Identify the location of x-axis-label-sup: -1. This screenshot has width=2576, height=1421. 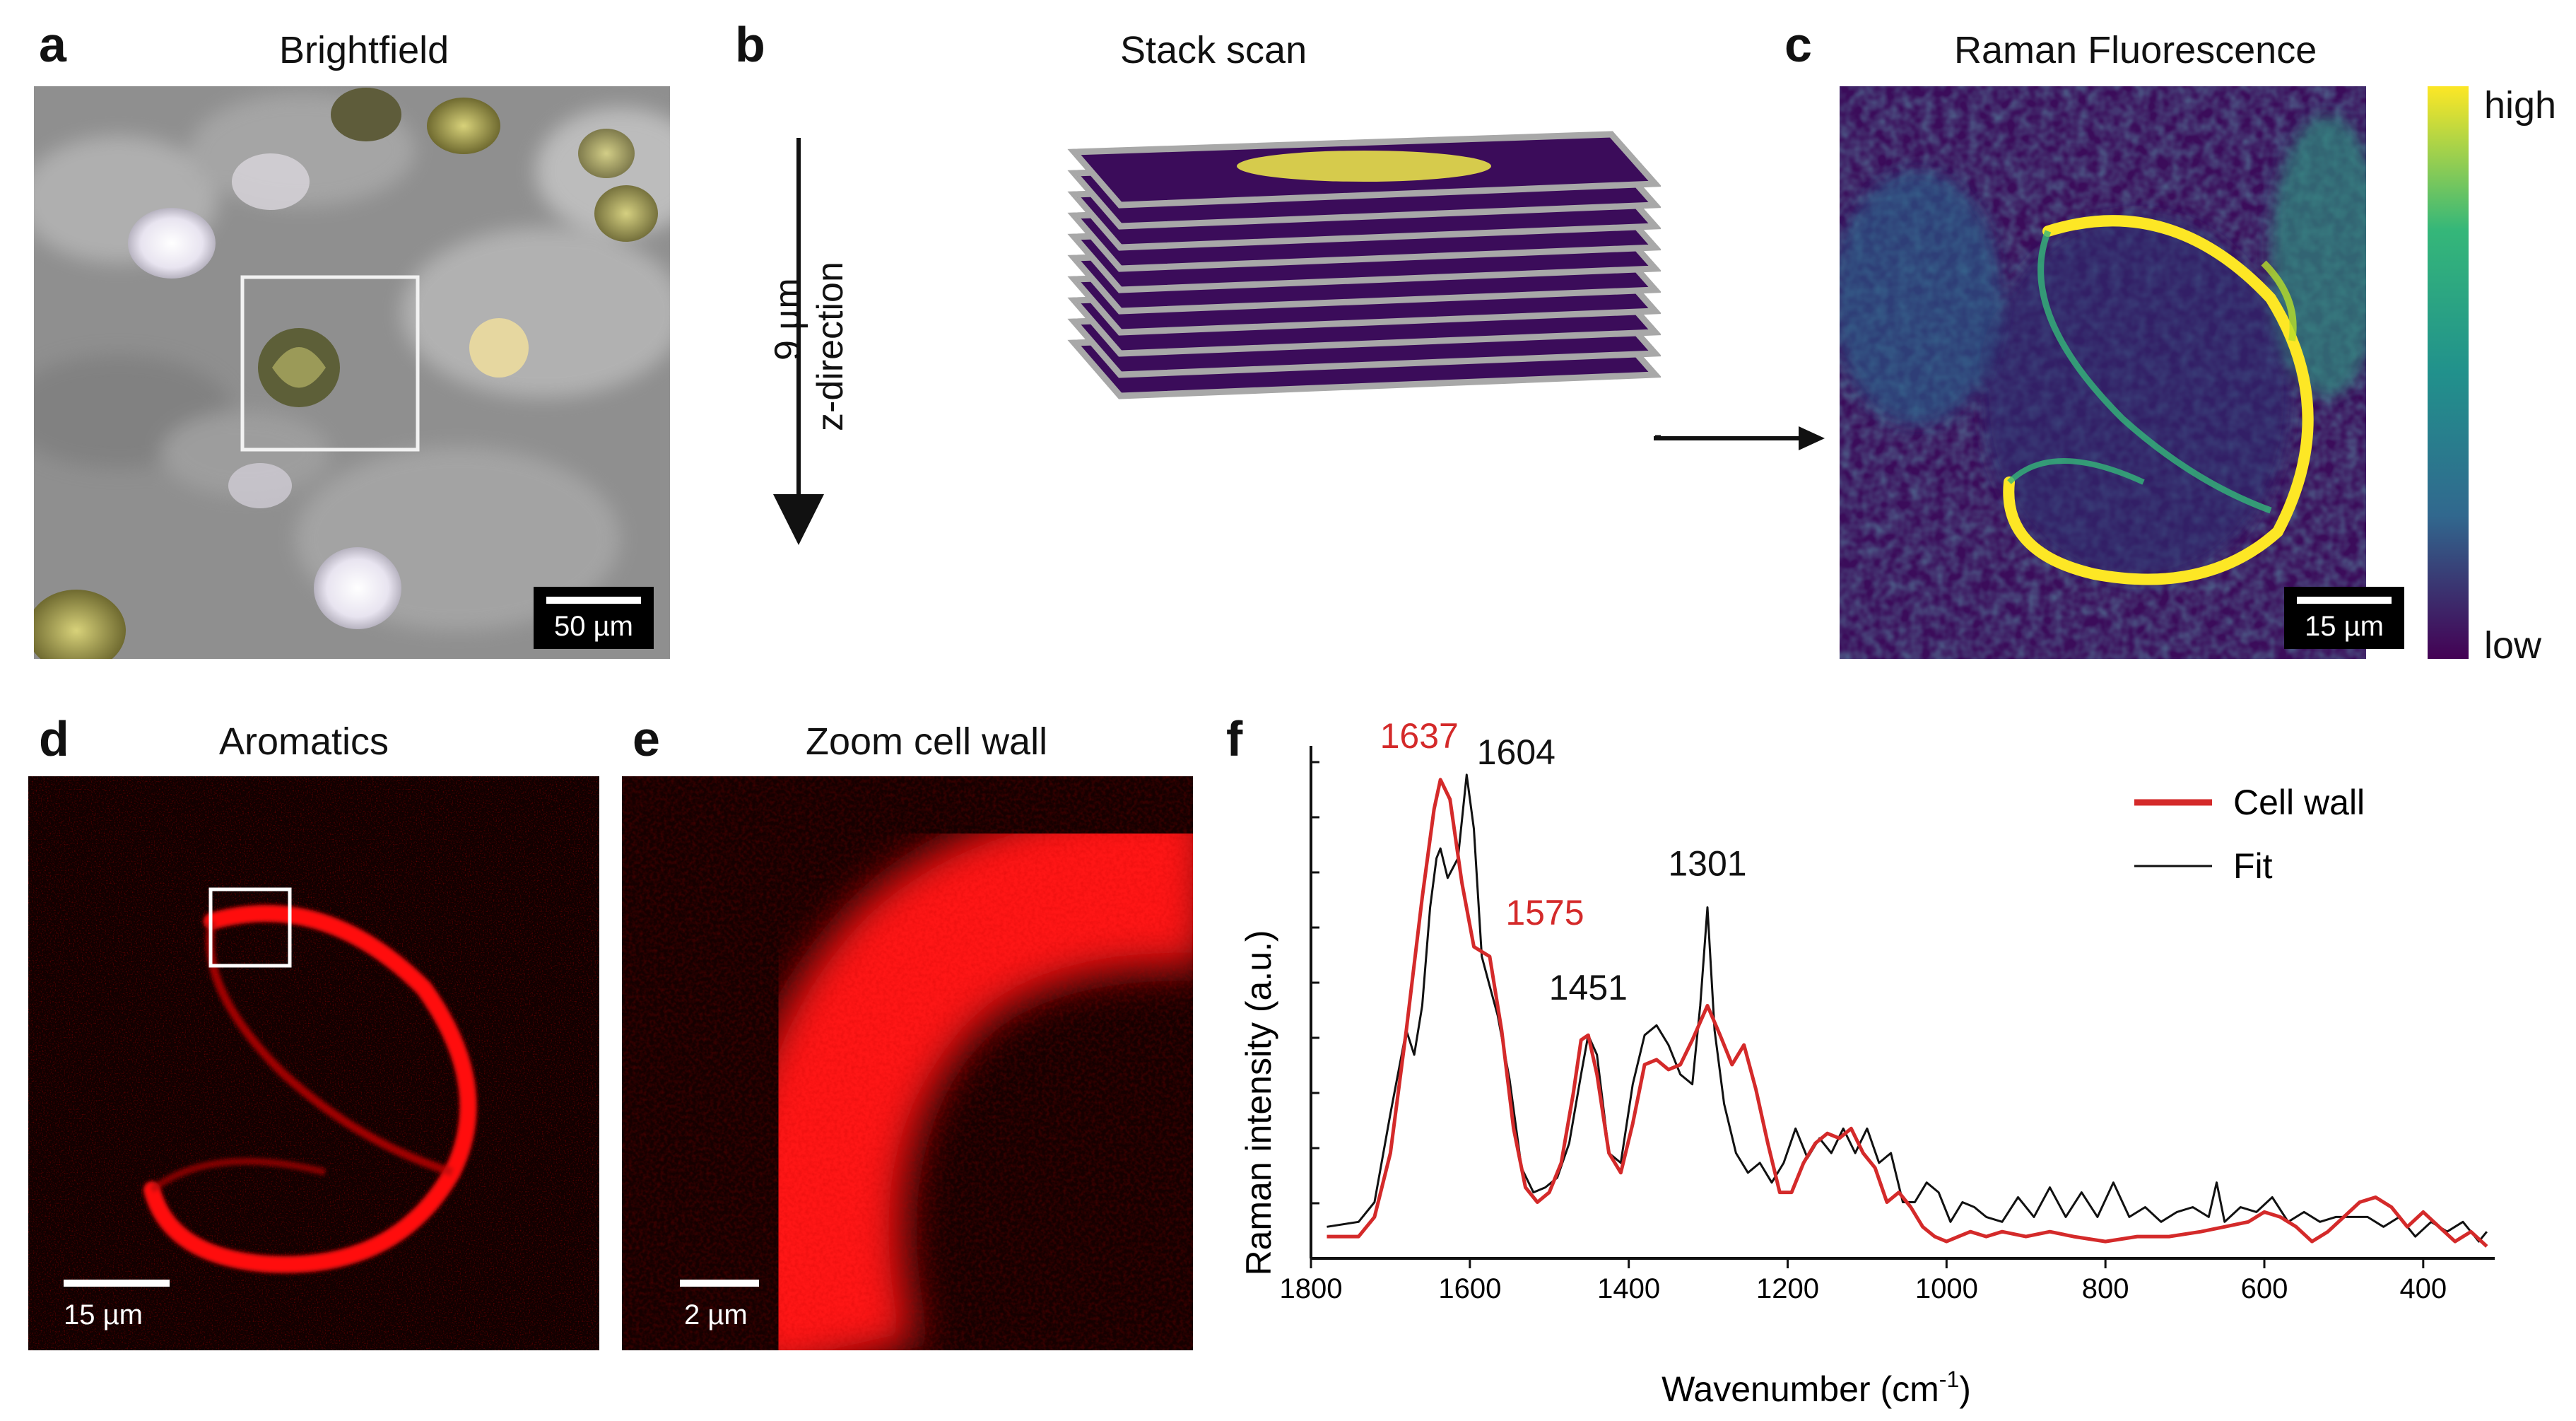
(1949, 1379).